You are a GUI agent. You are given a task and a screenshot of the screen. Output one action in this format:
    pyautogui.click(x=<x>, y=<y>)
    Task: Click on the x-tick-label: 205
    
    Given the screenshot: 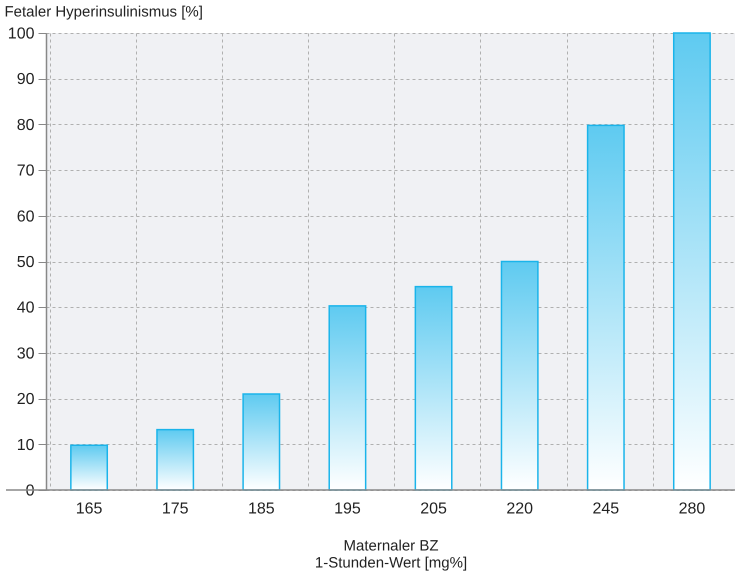 What is the action you would take?
    pyautogui.click(x=434, y=509)
    